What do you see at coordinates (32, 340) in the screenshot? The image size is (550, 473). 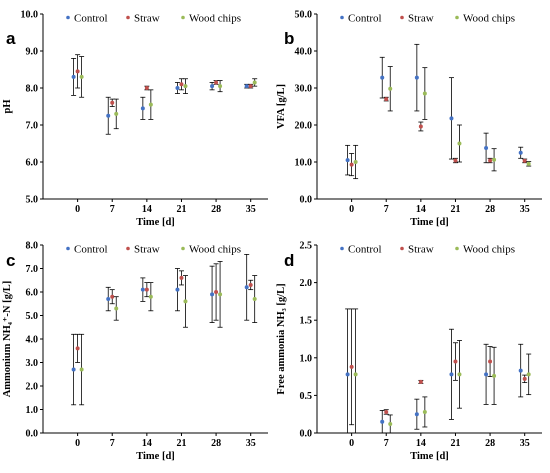 I see `y-tick-label: 4.0` at bounding box center [32, 340].